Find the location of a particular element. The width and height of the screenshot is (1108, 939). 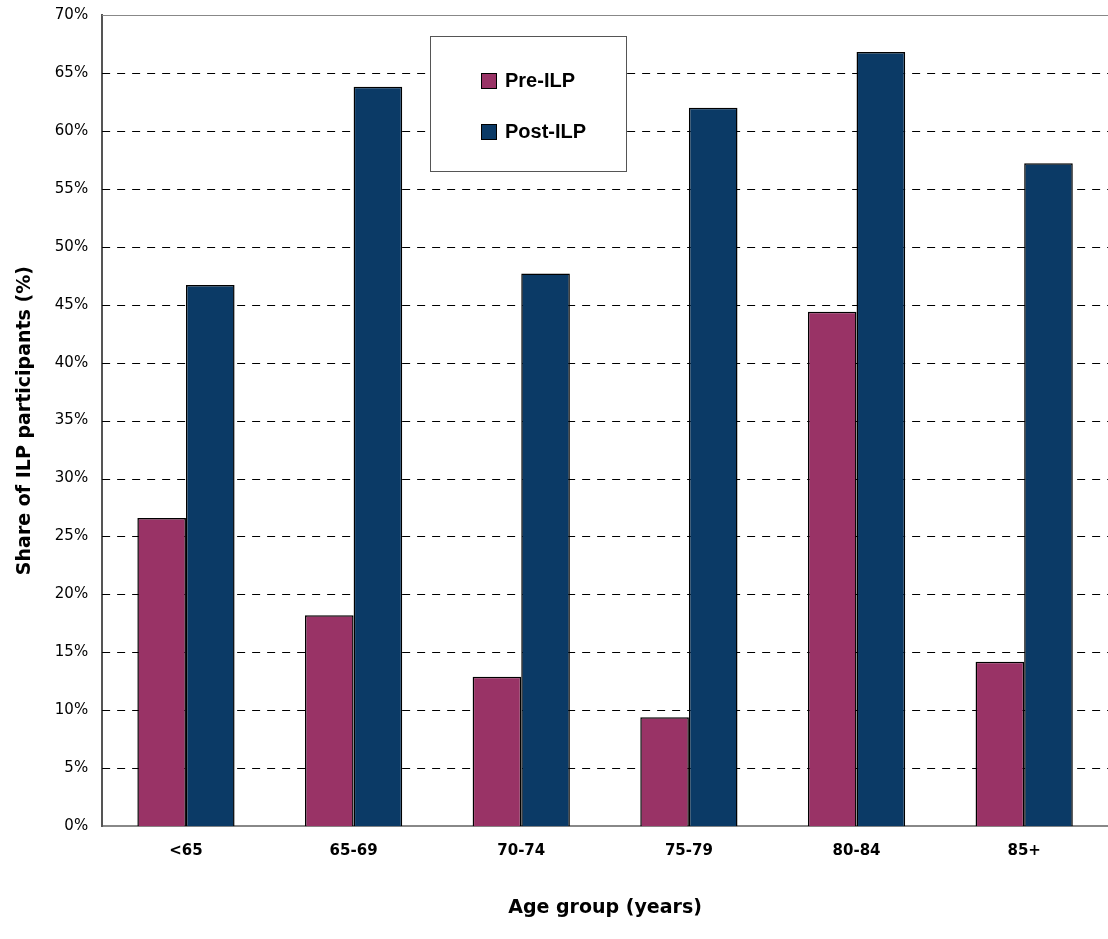

x-tick-label: 65-69 is located at coordinates (353, 850).